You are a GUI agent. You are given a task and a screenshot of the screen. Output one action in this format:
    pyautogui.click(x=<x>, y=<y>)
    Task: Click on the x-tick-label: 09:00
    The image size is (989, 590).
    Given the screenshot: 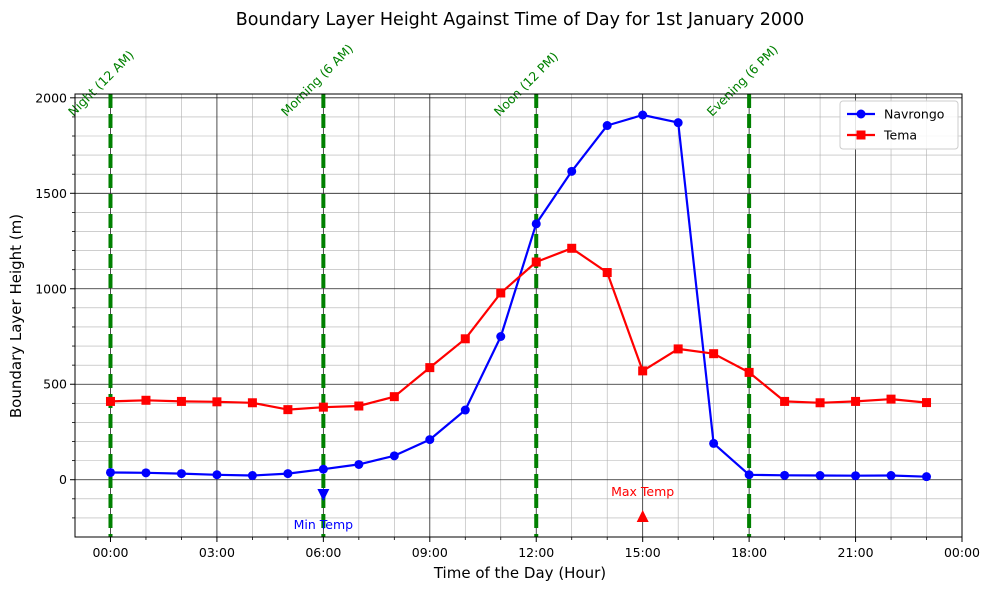 What is the action you would take?
    pyautogui.click(x=430, y=552)
    